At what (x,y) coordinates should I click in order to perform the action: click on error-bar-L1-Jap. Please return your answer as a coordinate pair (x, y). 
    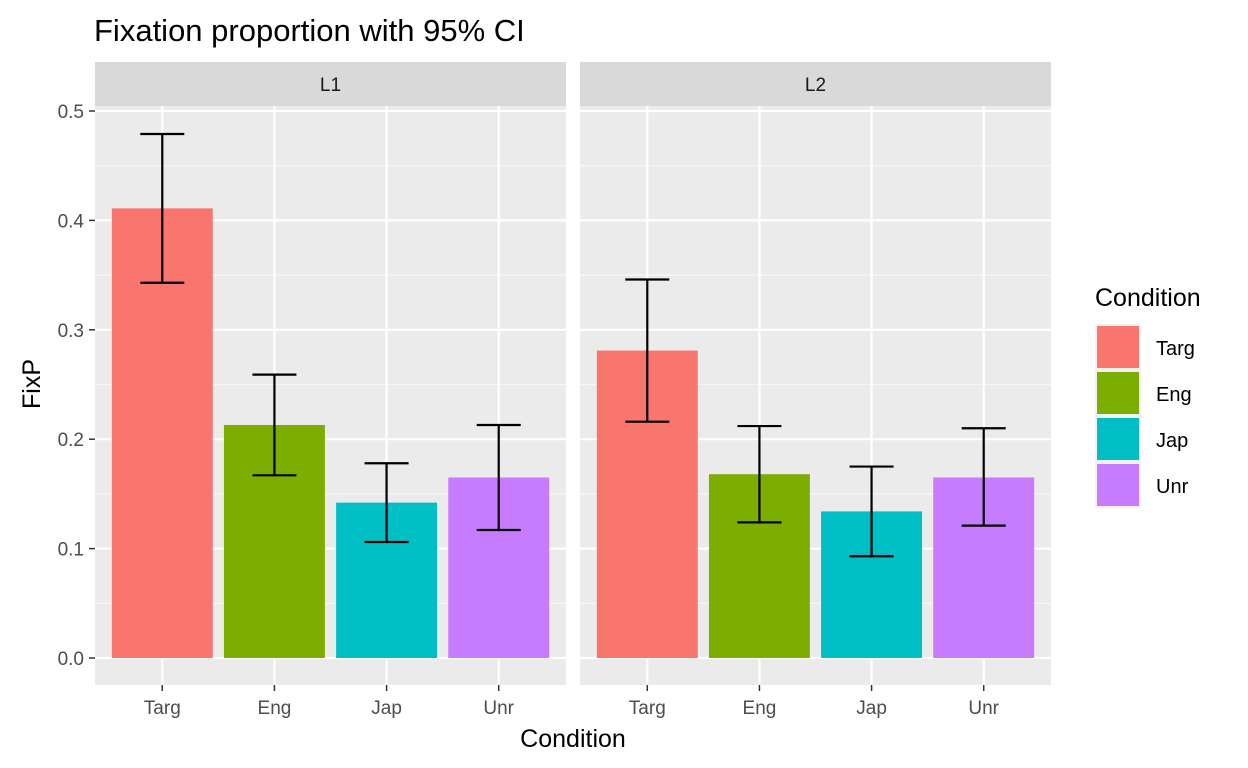
    Looking at the image, I should click on (386, 503).